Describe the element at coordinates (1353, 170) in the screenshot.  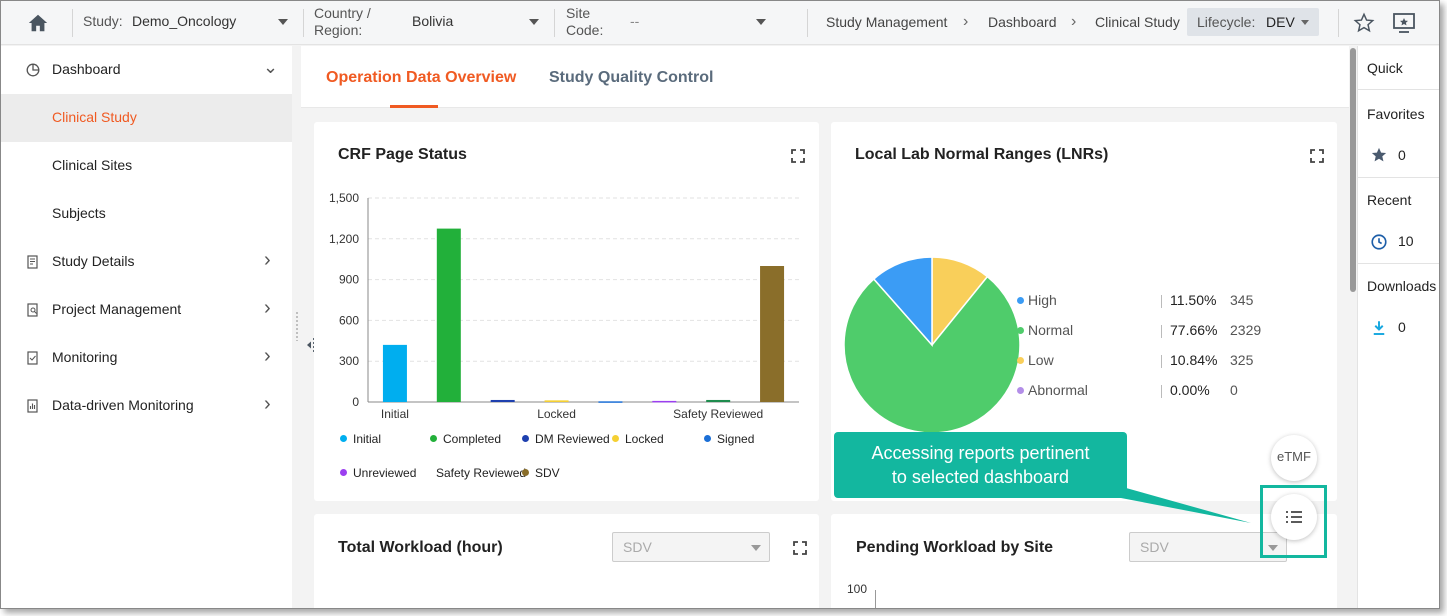
I see `main-scrollbar` at that location.